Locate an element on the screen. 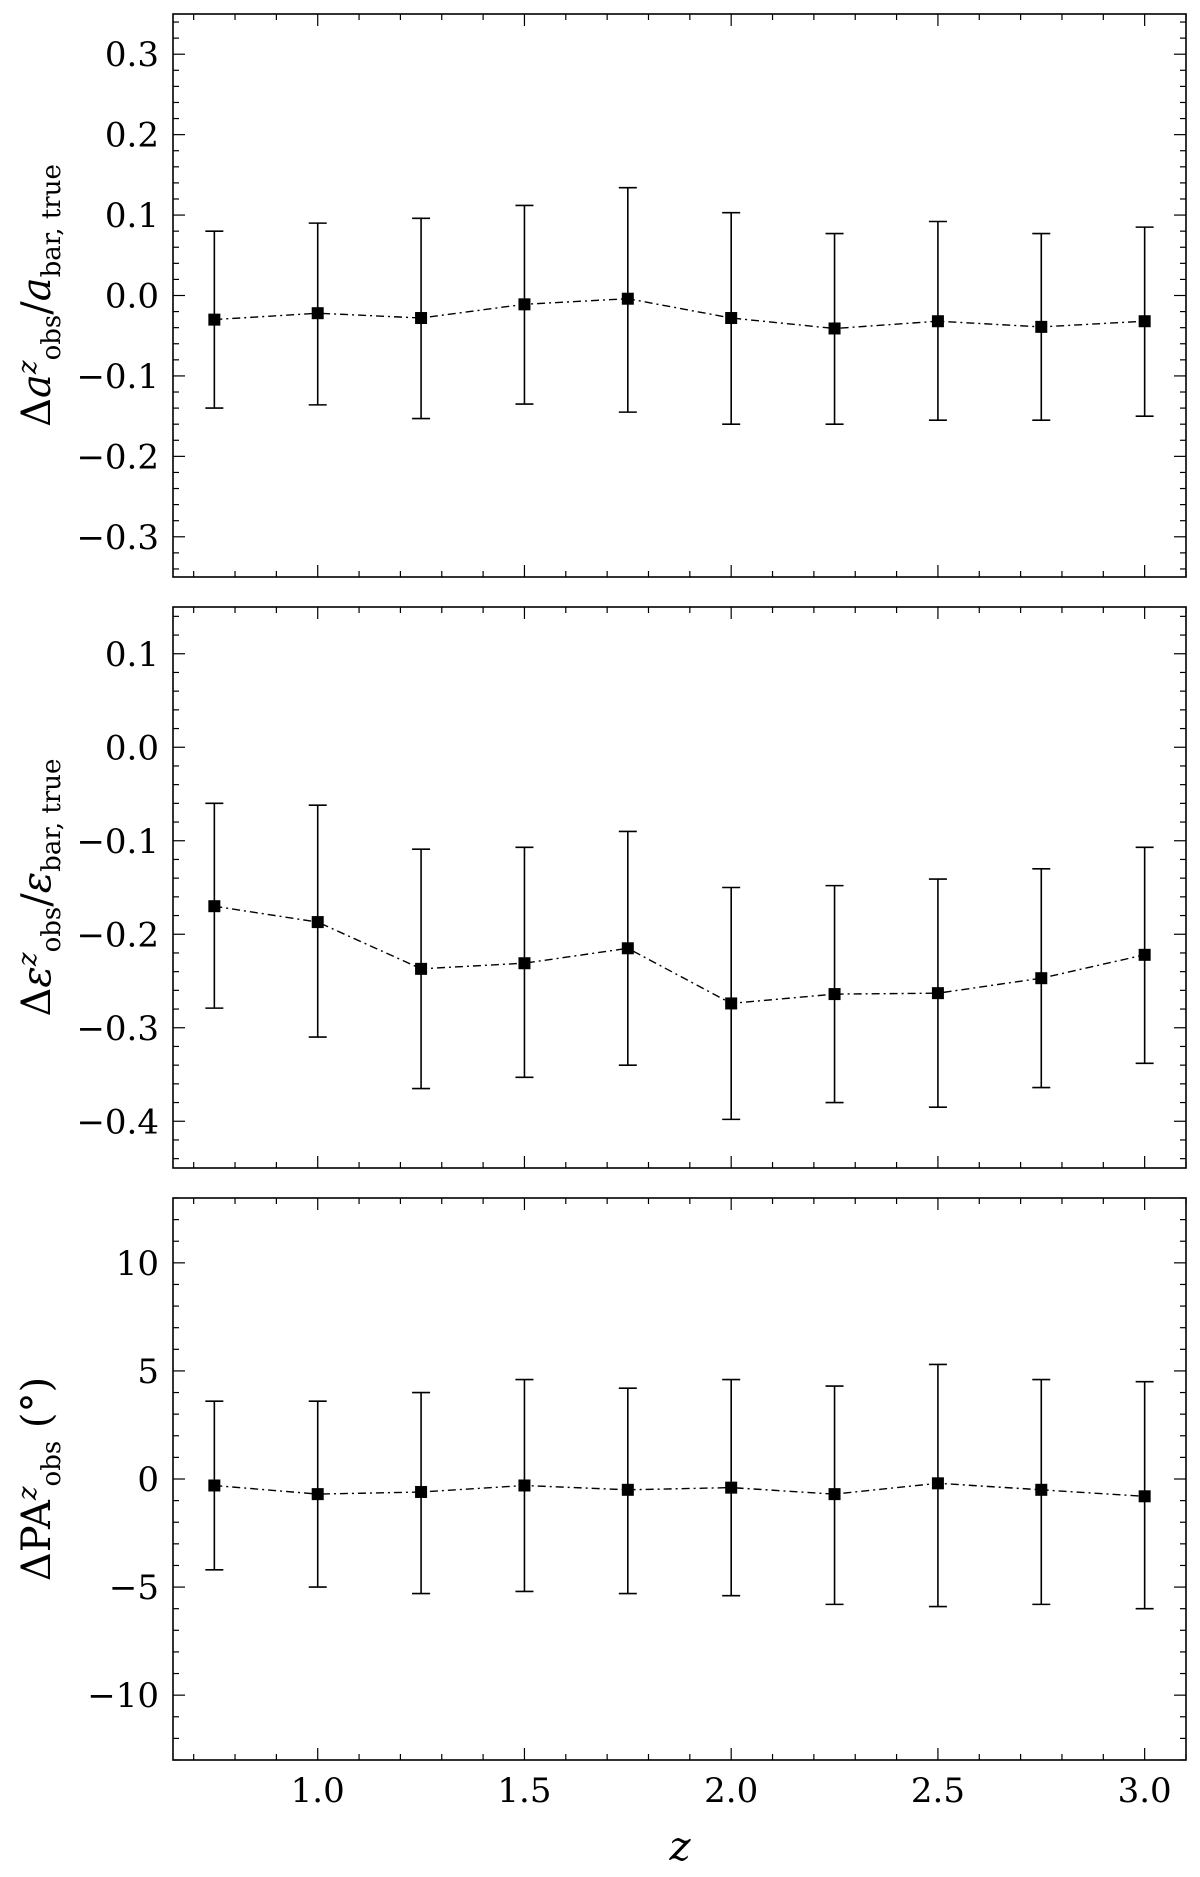 The width and height of the screenshot is (1200, 1877). y-tick-label: 10 is located at coordinates (137, 1264).